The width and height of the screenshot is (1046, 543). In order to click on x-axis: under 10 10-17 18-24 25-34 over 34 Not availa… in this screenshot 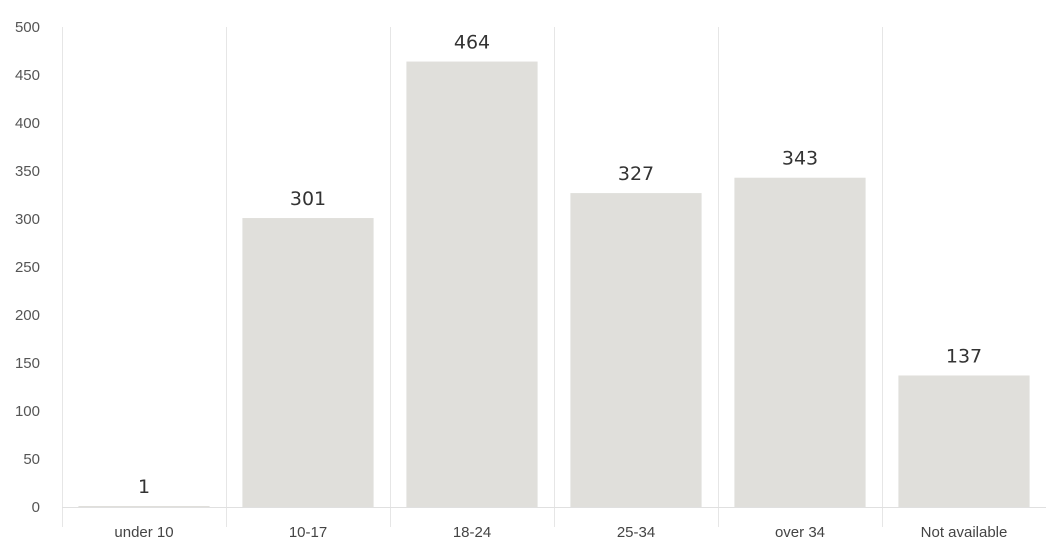, I will do `click(554, 524)`.